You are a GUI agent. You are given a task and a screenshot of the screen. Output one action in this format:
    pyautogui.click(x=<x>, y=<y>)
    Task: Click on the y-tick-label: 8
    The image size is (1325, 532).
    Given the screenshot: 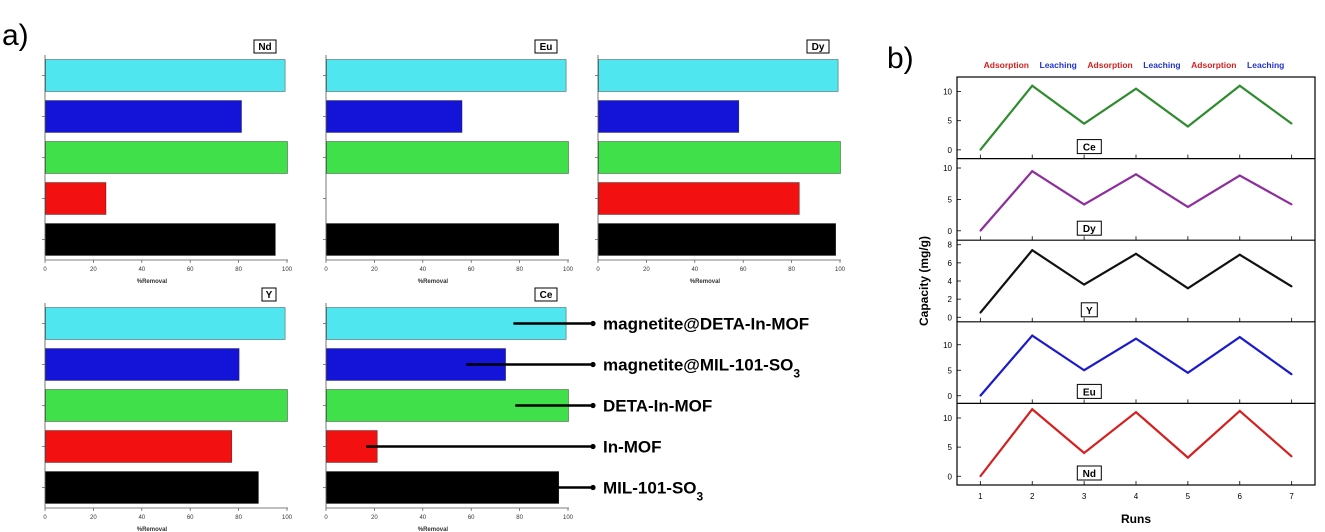 What is the action you would take?
    pyautogui.click(x=950, y=245)
    